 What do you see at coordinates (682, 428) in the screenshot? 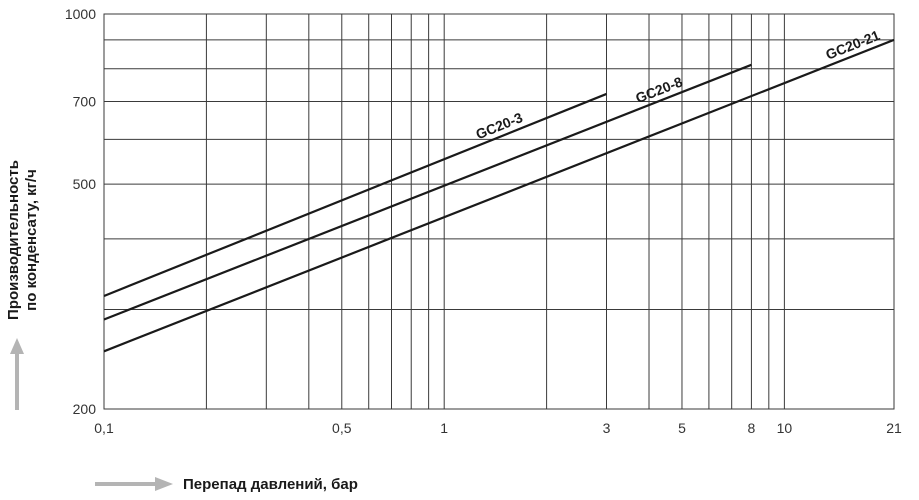
I see `x-tick-label: 5` at bounding box center [682, 428].